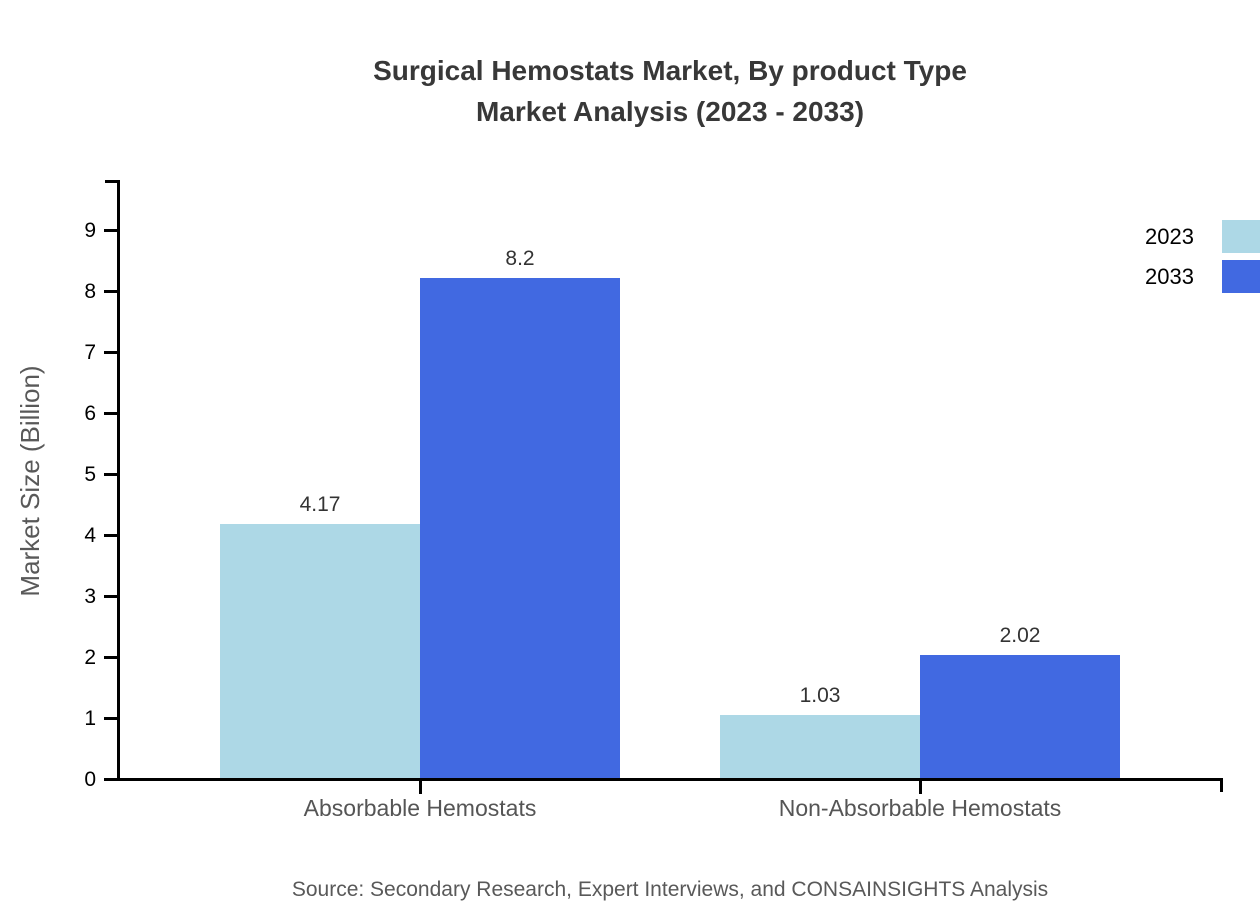  Describe the element at coordinates (118, 480) in the screenshot. I see `y-axis-line` at that location.